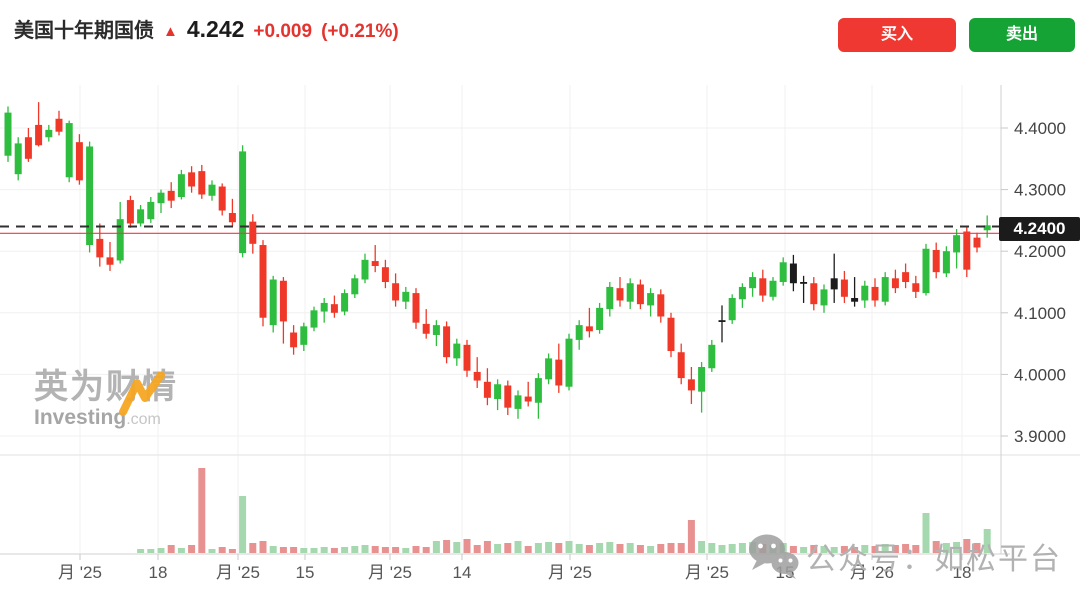  I want to click on x-axis-label: 14, so click(462, 572).